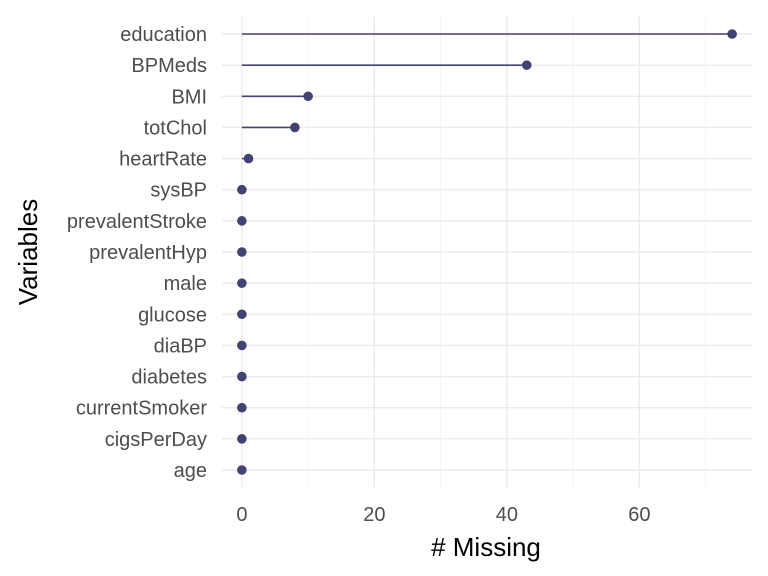 Image resolution: width=768 pixels, height=576 pixels. What do you see at coordinates (242, 470) in the screenshot?
I see `lollipop-point-age` at bounding box center [242, 470].